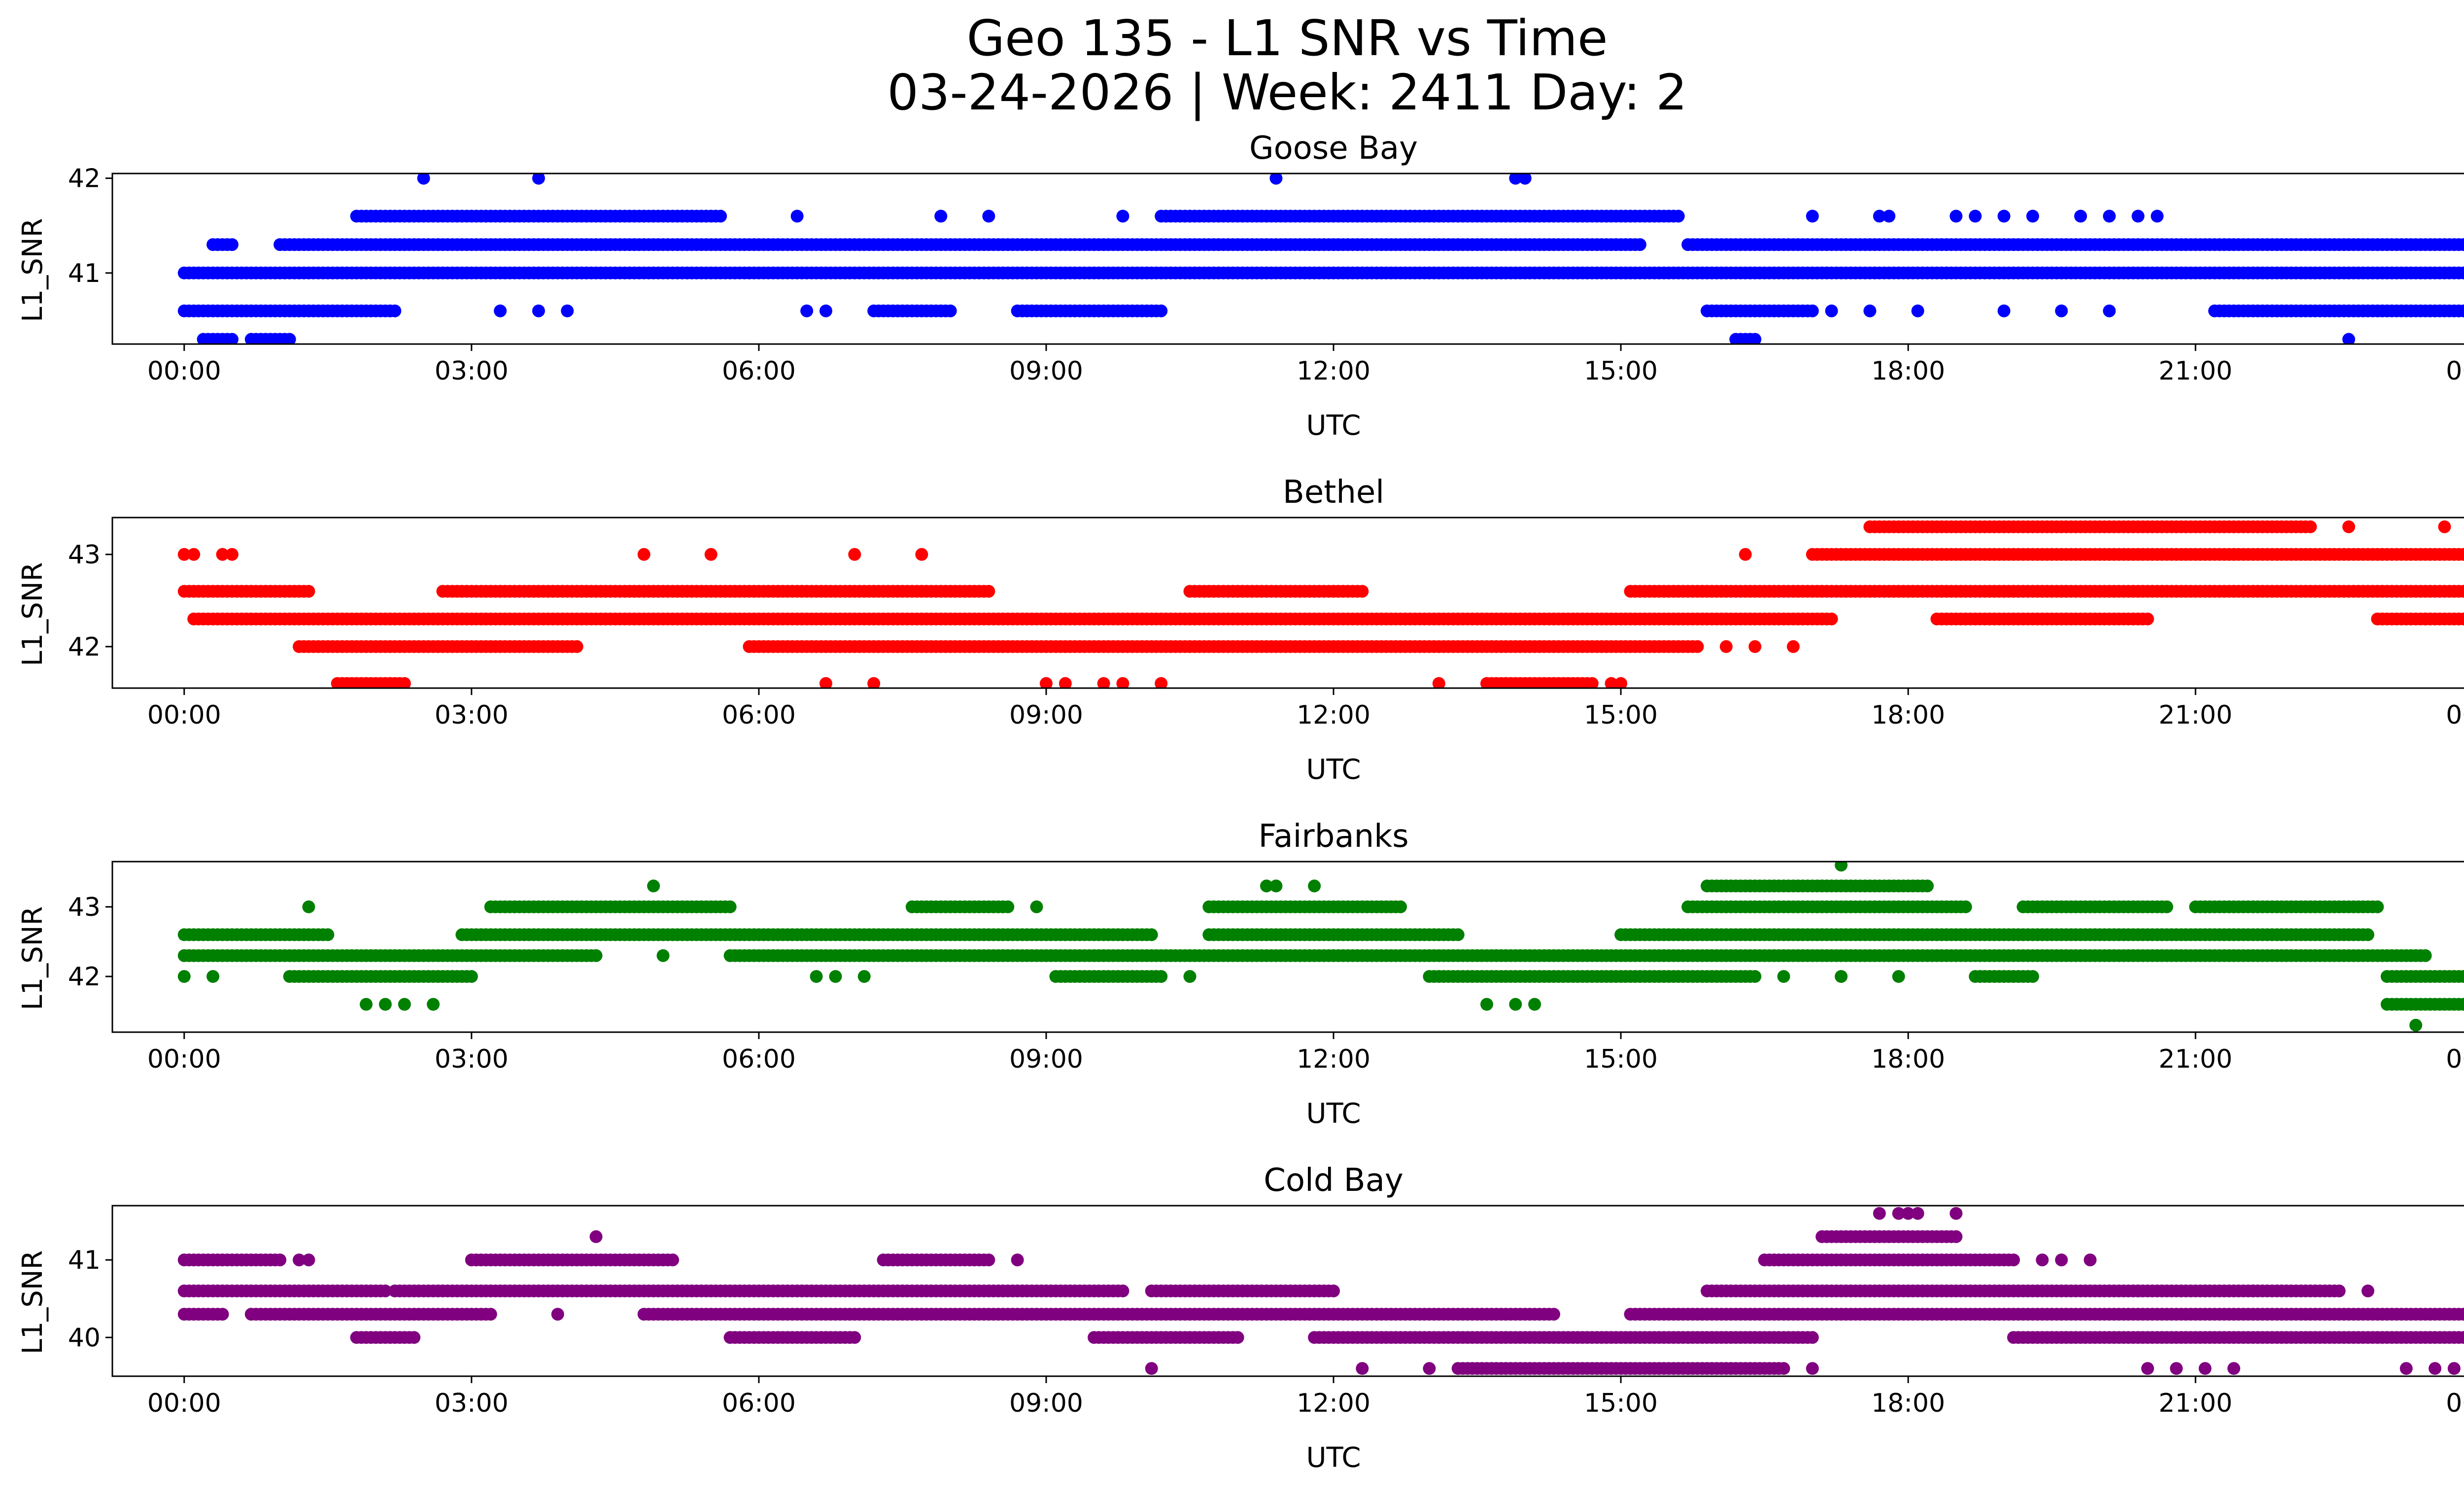 The image size is (2464, 1495). Describe the element at coordinates (1320, 1291) in the screenshot. I see `scatter-series-cold-bay` at that location.